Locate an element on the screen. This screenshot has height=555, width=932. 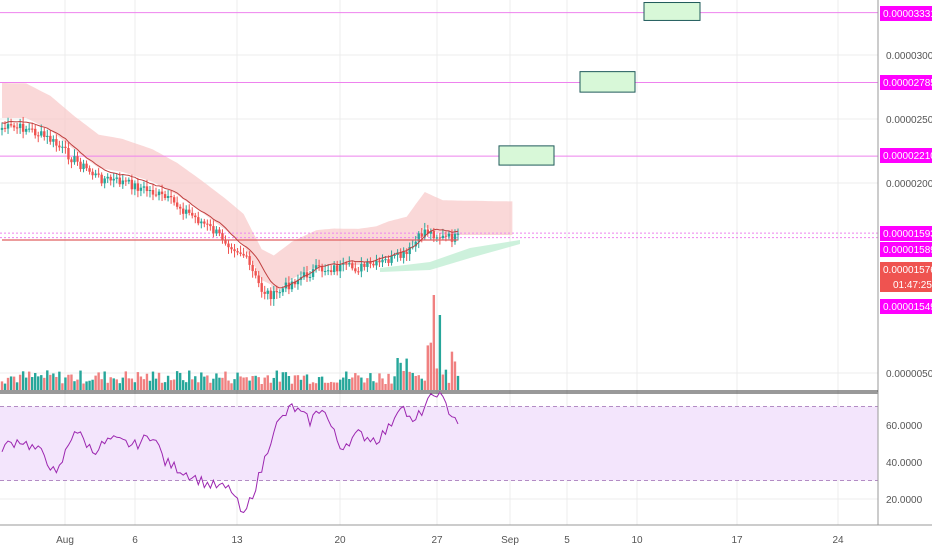
last-price-label-bg is located at coordinates (906, 277).